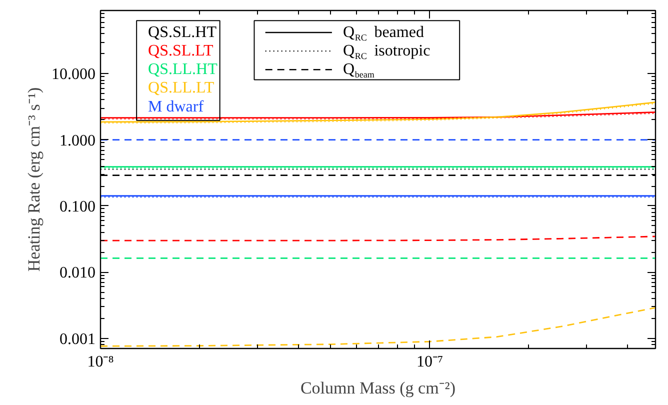  Describe the element at coordinates (78, 273) in the screenshot. I see `y-tick-label: 0.010` at that location.